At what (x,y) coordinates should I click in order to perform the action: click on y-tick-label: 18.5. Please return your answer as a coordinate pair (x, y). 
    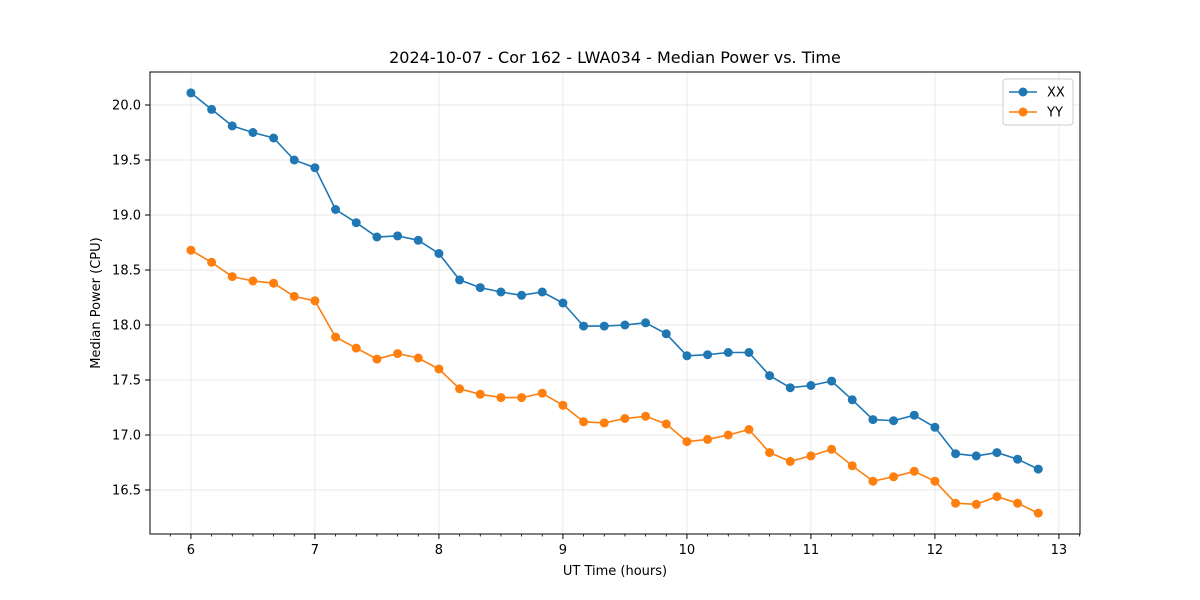
    Looking at the image, I should click on (126, 271).